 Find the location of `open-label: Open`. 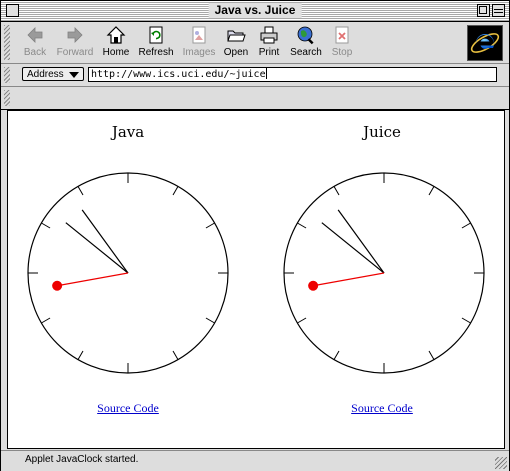

open-label: Open is located at coordinates (236, 52).